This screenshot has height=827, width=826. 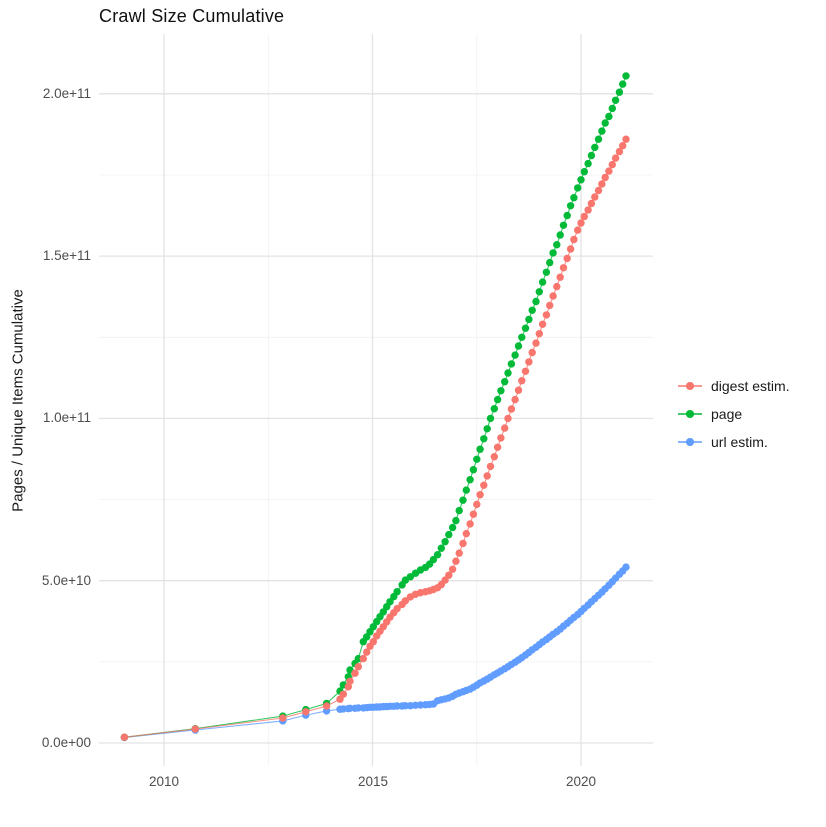 What do you see at coordinates (750, 386) in the screenshot?
I see `legend-label: digest estim.` at bounding box center [750, 386].